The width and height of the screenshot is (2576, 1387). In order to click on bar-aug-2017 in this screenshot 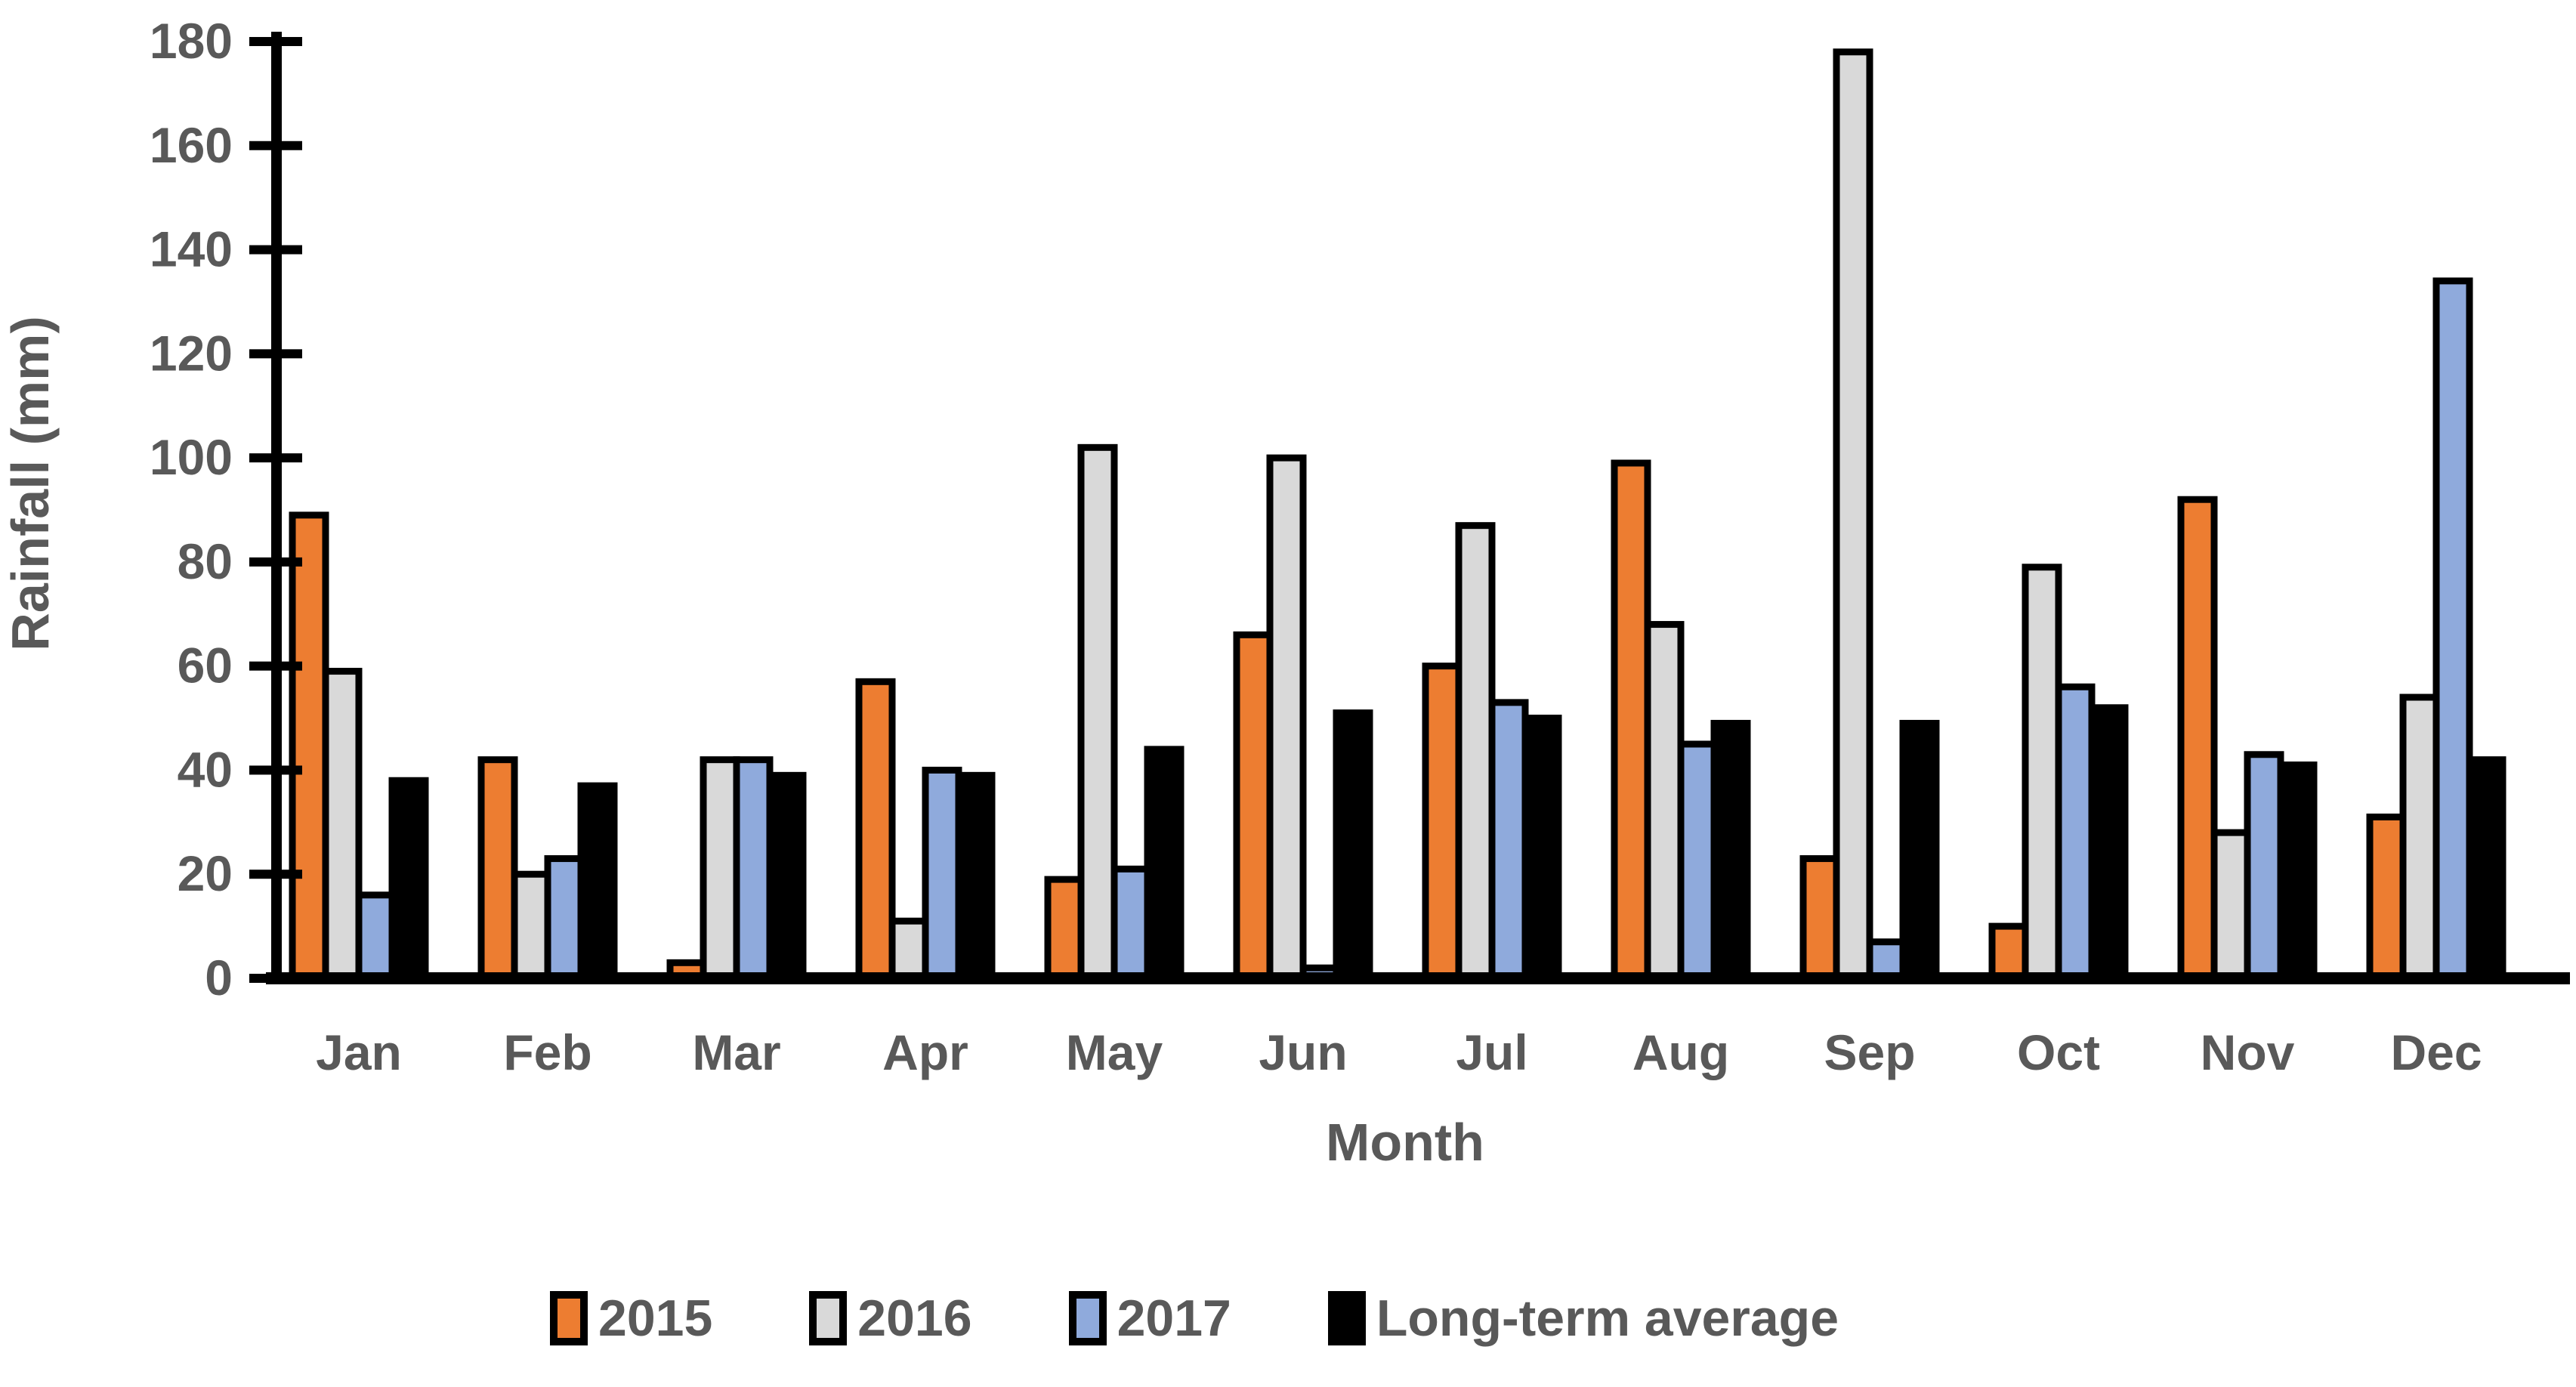, I will do `click(1697, 861)`.